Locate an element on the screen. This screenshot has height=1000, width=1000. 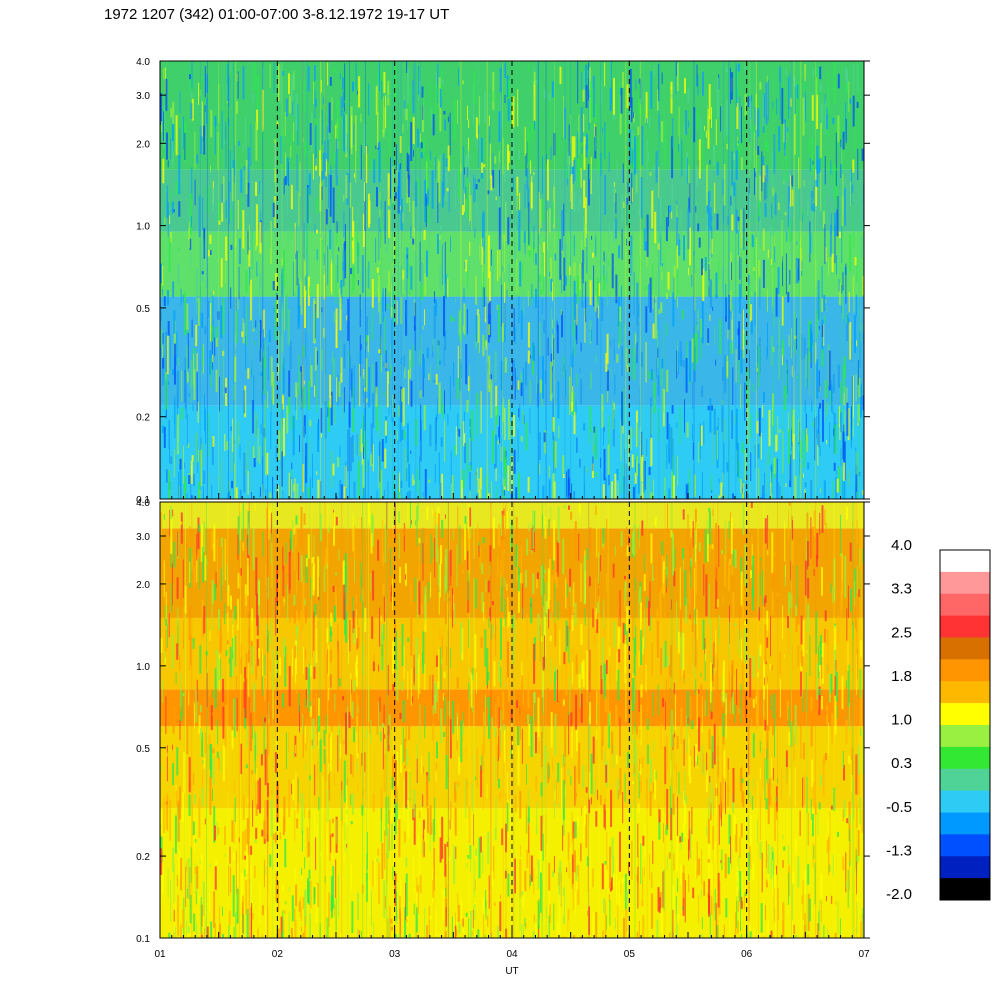
x-tick-label: 03 is located at coordinates (395, 954).